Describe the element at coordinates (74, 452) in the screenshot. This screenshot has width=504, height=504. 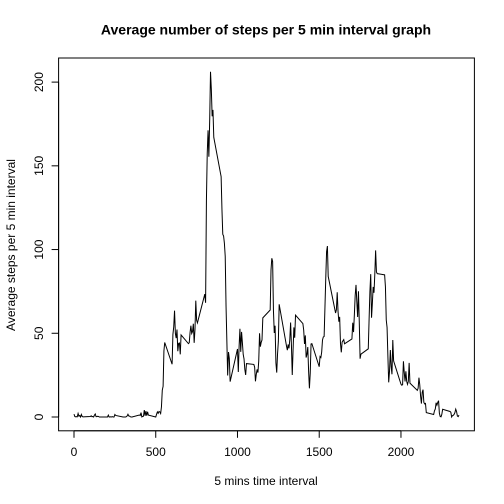
I see `x-tick-label: 0` at that location.